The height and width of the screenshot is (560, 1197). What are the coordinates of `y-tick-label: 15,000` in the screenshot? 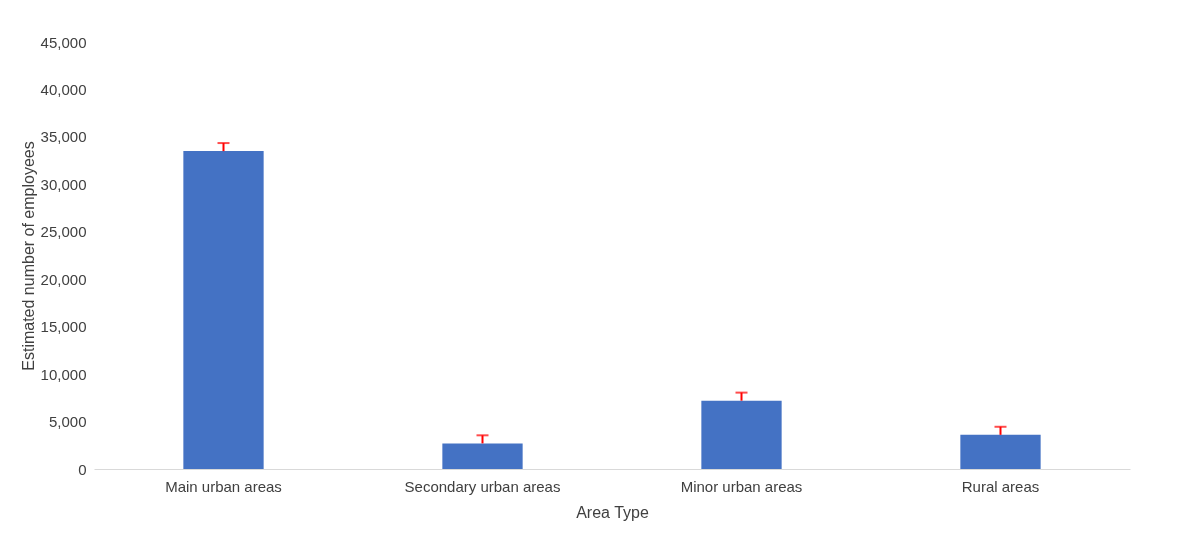 It's located at (63, 327).